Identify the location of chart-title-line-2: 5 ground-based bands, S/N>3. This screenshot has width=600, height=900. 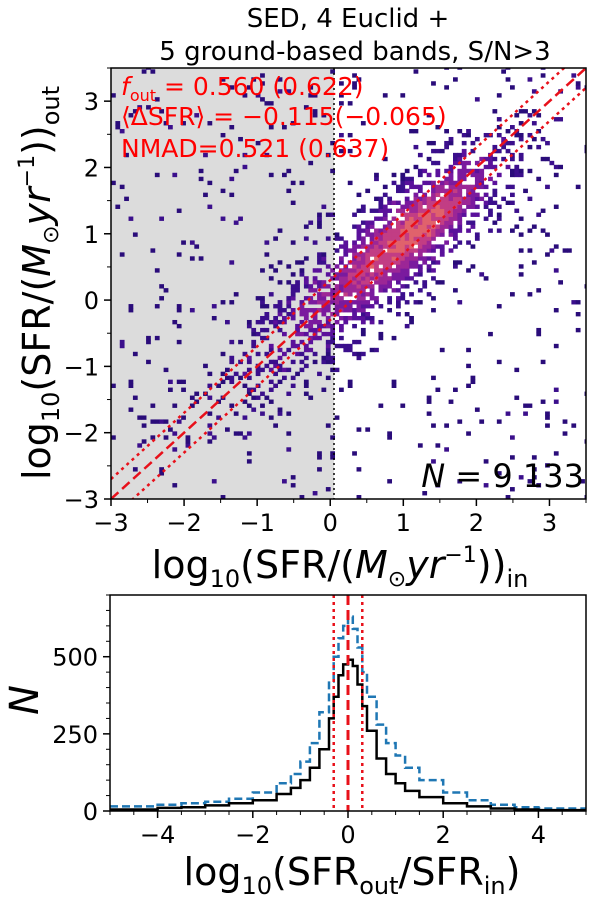
(354, 52).